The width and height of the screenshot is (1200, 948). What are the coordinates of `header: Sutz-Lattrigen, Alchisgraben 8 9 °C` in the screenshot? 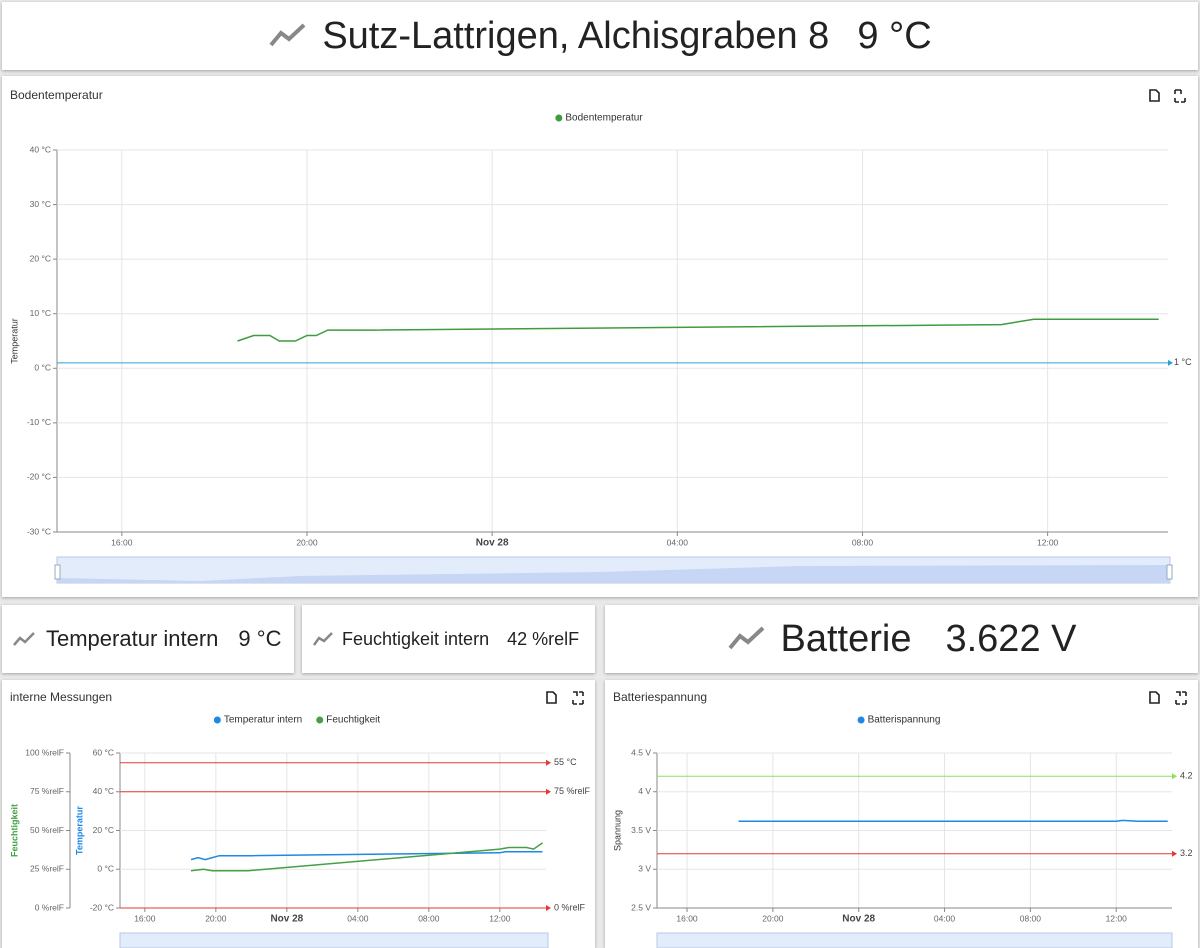 It's located at (600, 36).